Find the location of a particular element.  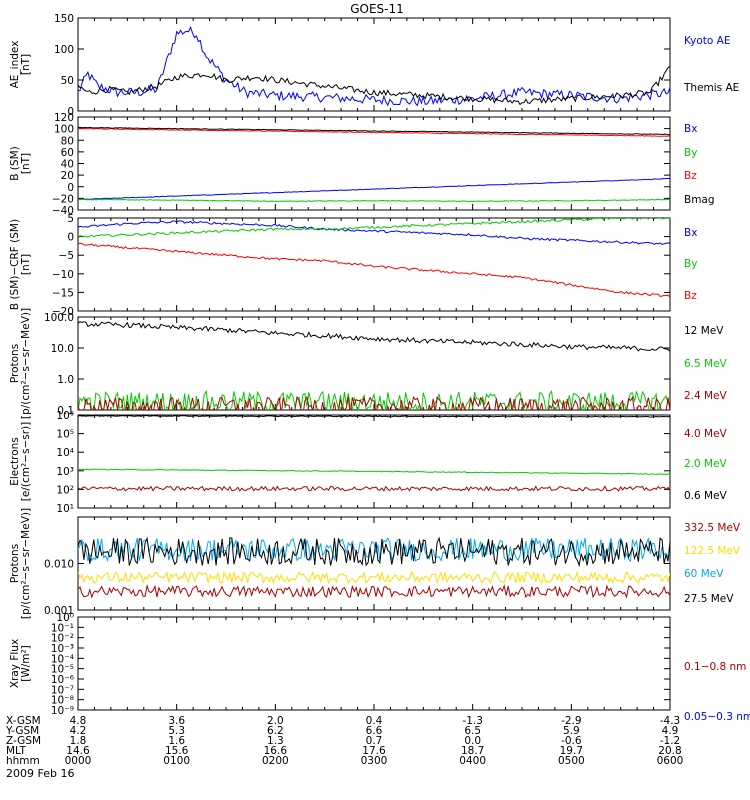

y-tick-label: 50 is located at coordinates (67, 81).